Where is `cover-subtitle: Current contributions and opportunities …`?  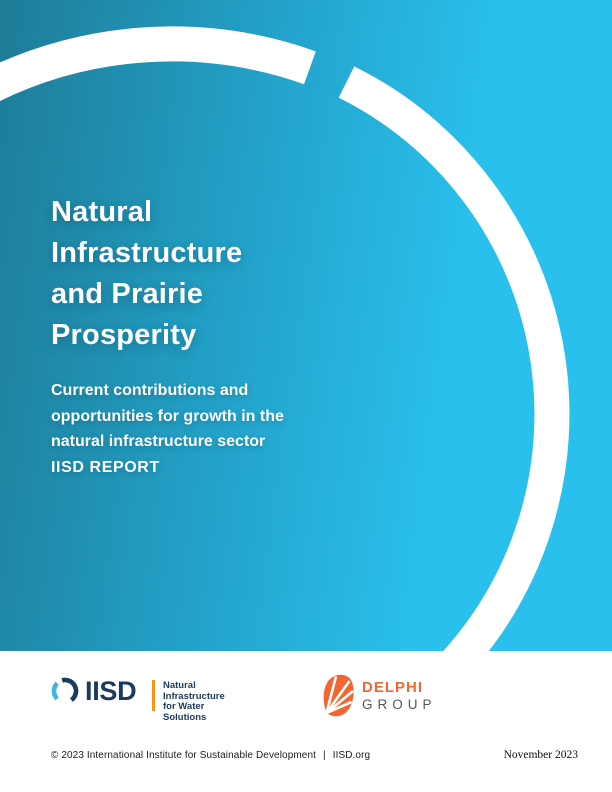
cover-subtitle: Current contributions and opportunities … is located at coordinates (201, 416).